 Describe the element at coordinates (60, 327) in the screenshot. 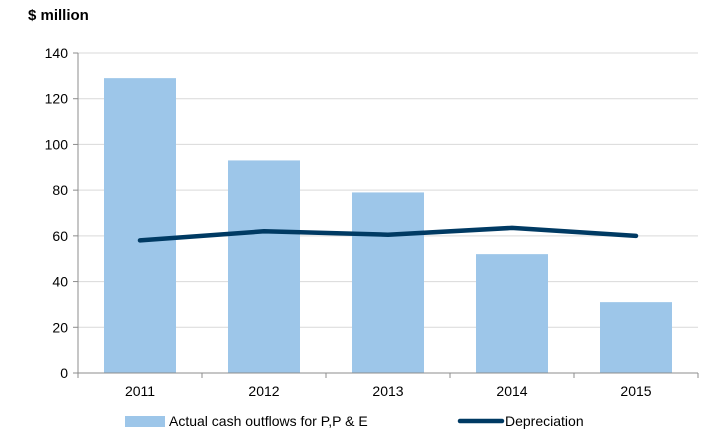

I see `y-tick-label: 20` at that location.